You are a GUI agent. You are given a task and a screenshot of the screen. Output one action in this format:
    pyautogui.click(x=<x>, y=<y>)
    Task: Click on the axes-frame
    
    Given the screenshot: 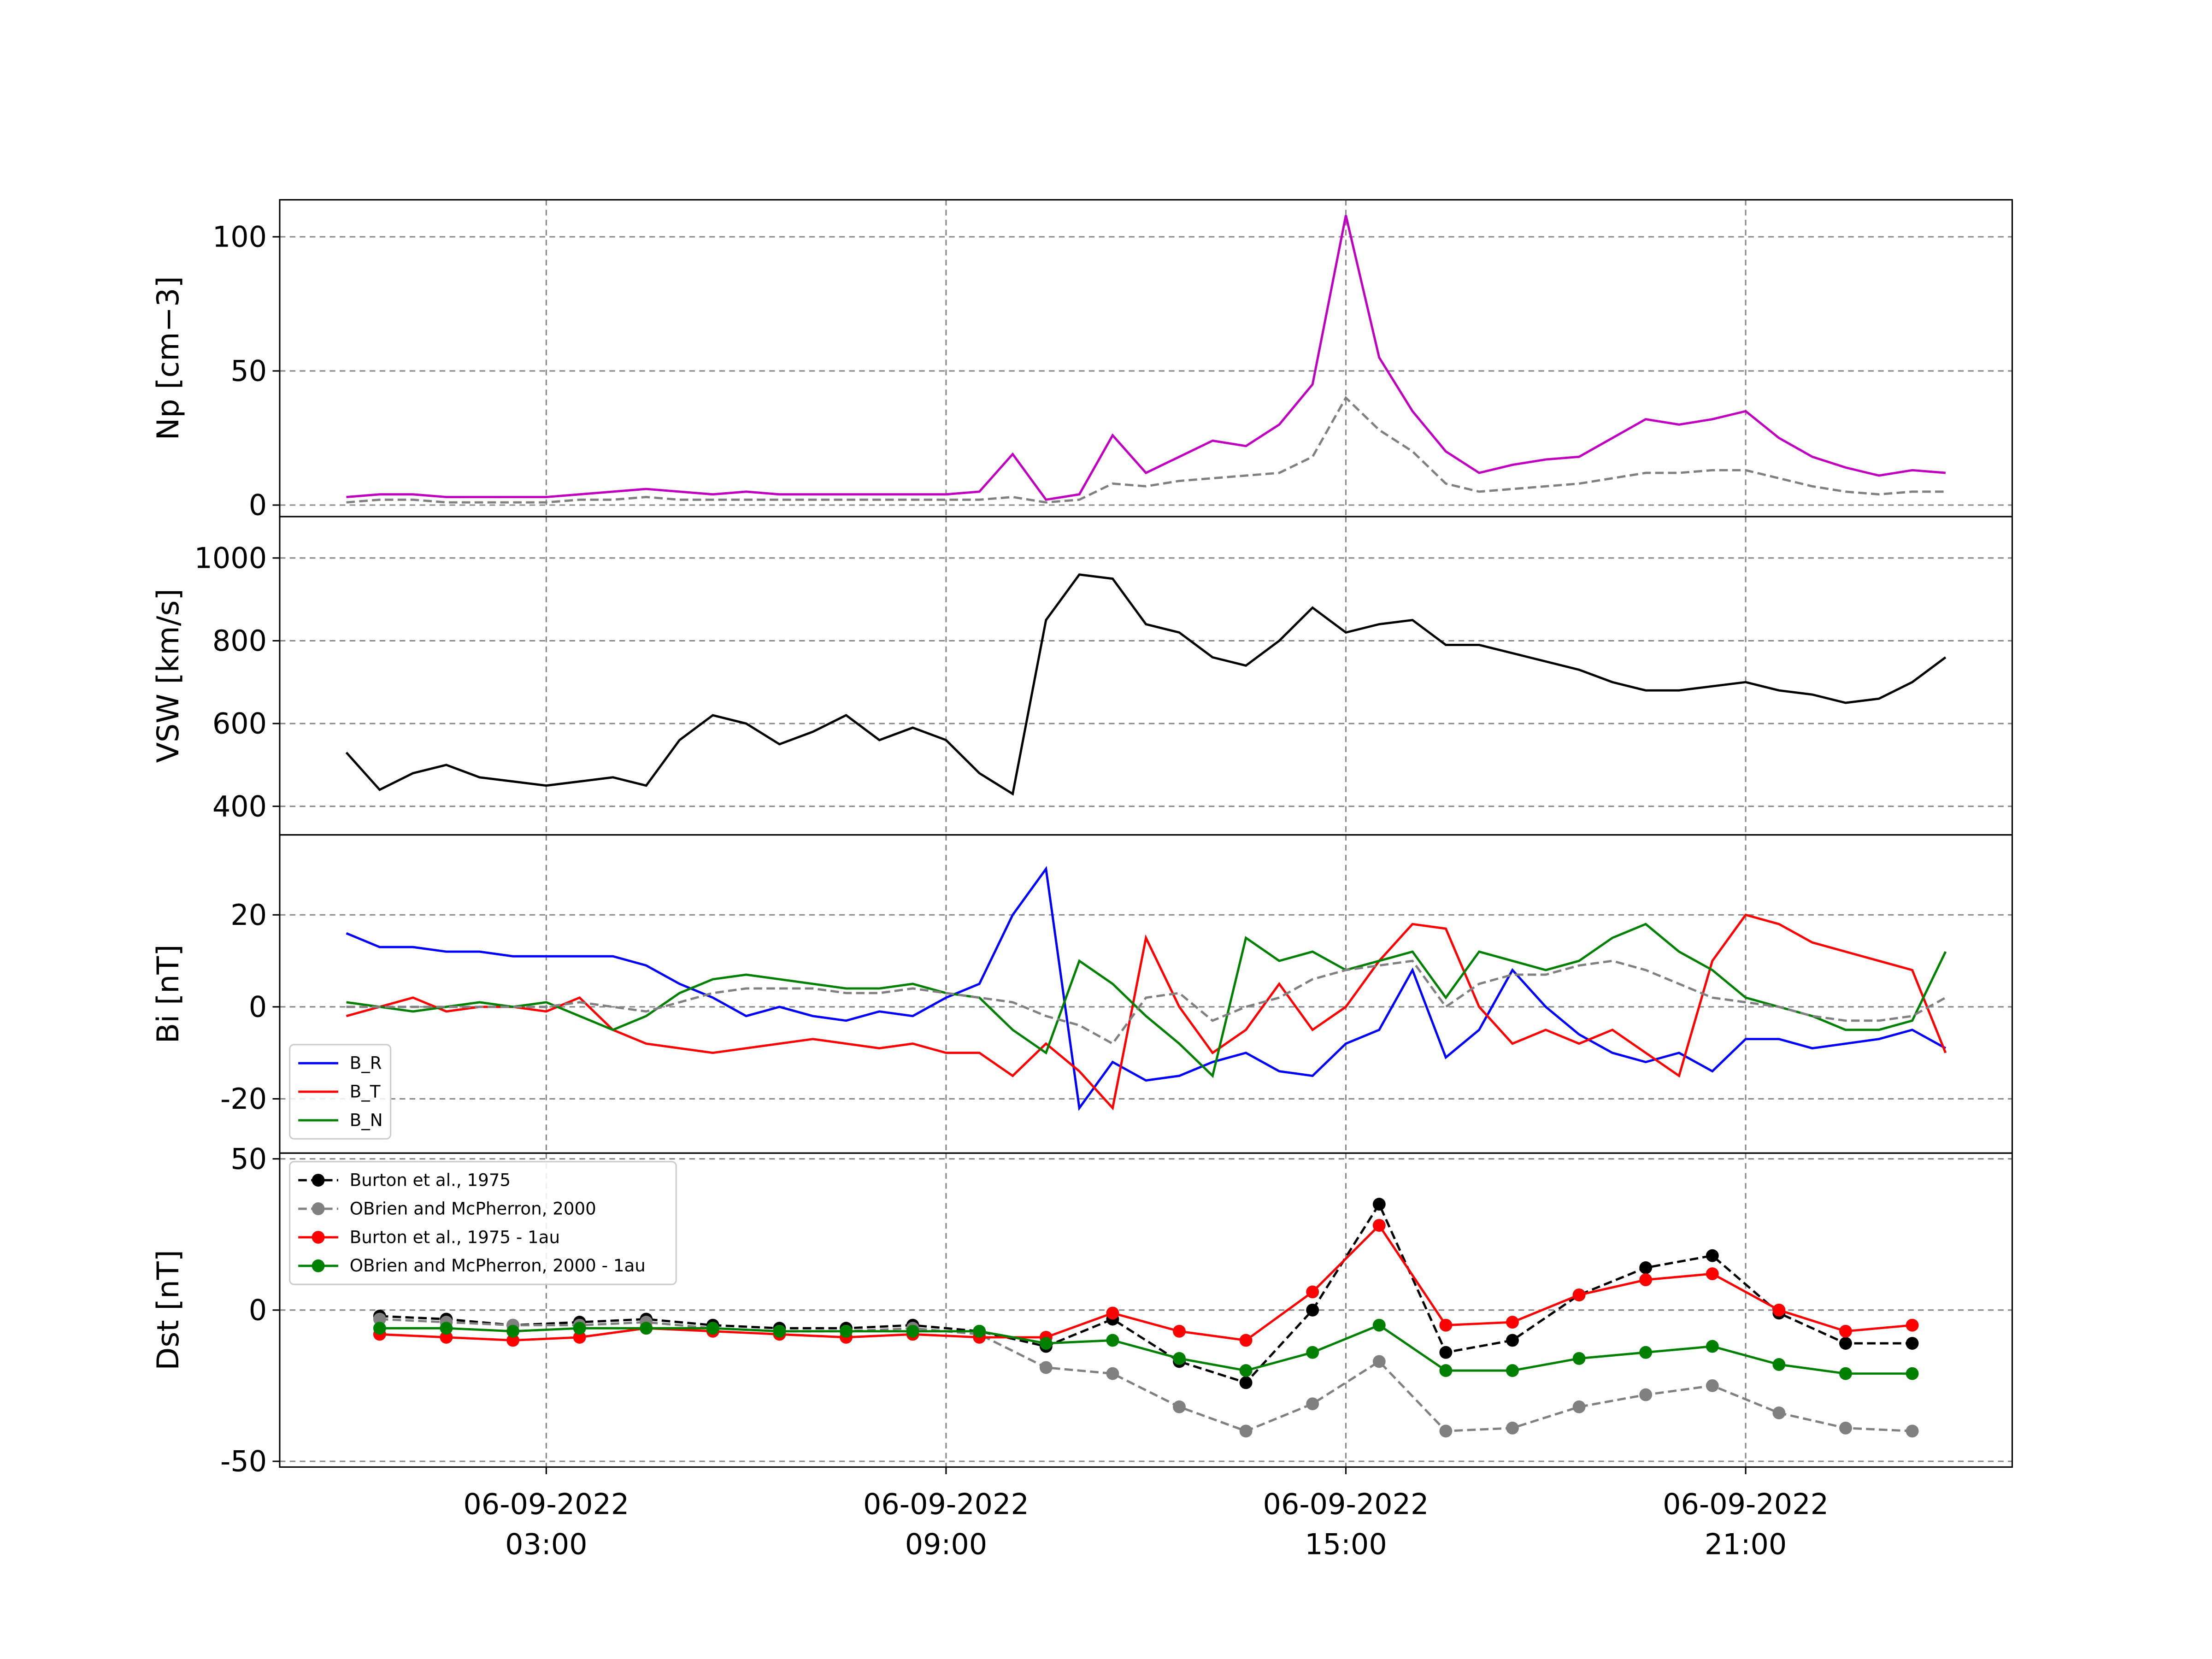 What is the action you would take?
    pyautogui.click(x=1146, y=1310)
    